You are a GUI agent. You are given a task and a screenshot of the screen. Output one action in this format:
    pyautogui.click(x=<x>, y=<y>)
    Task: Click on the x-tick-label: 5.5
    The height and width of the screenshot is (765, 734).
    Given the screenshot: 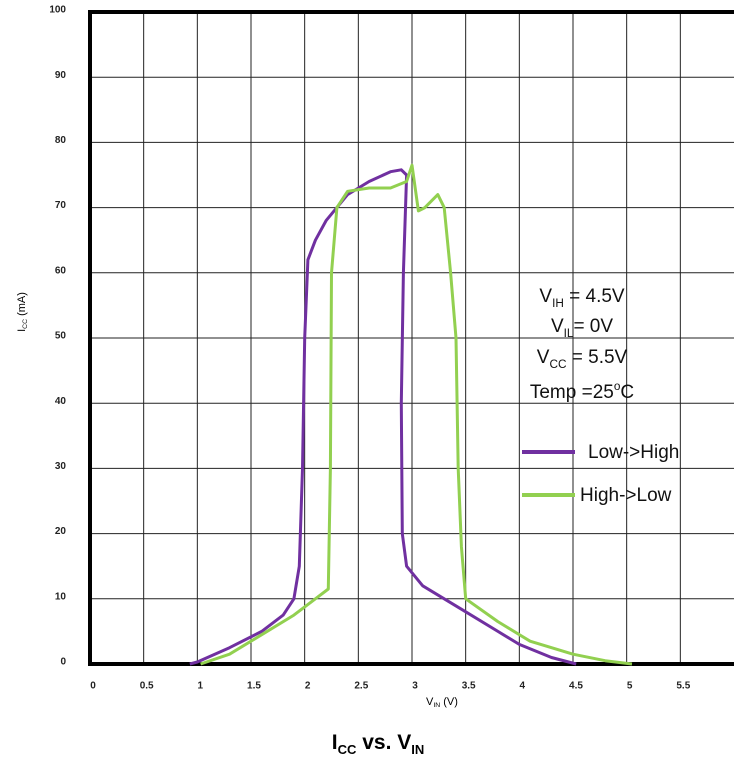 What is the action you would take?
    pyautogui.click(x=683, y=686)
    